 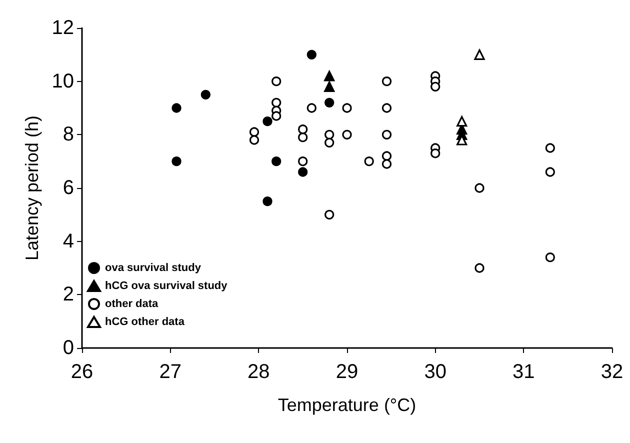 What do you see at coordinates (347, 372) in the screenshot?
I see `x-tick-label: 29` at bounding box center [347, 372].